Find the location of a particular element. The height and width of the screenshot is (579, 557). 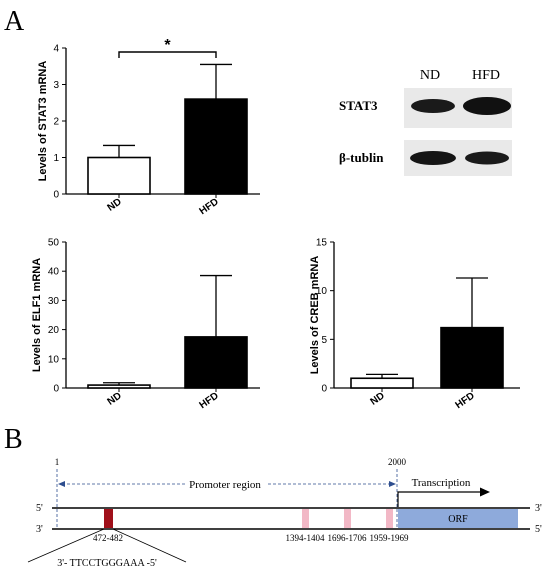

panel-label-b: B is located at coordinates (13, 439).